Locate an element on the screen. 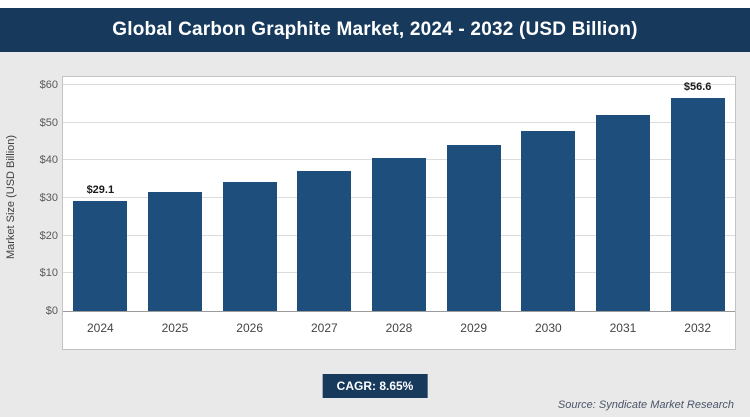  bar-2026 is located at coordinates (249, 246).